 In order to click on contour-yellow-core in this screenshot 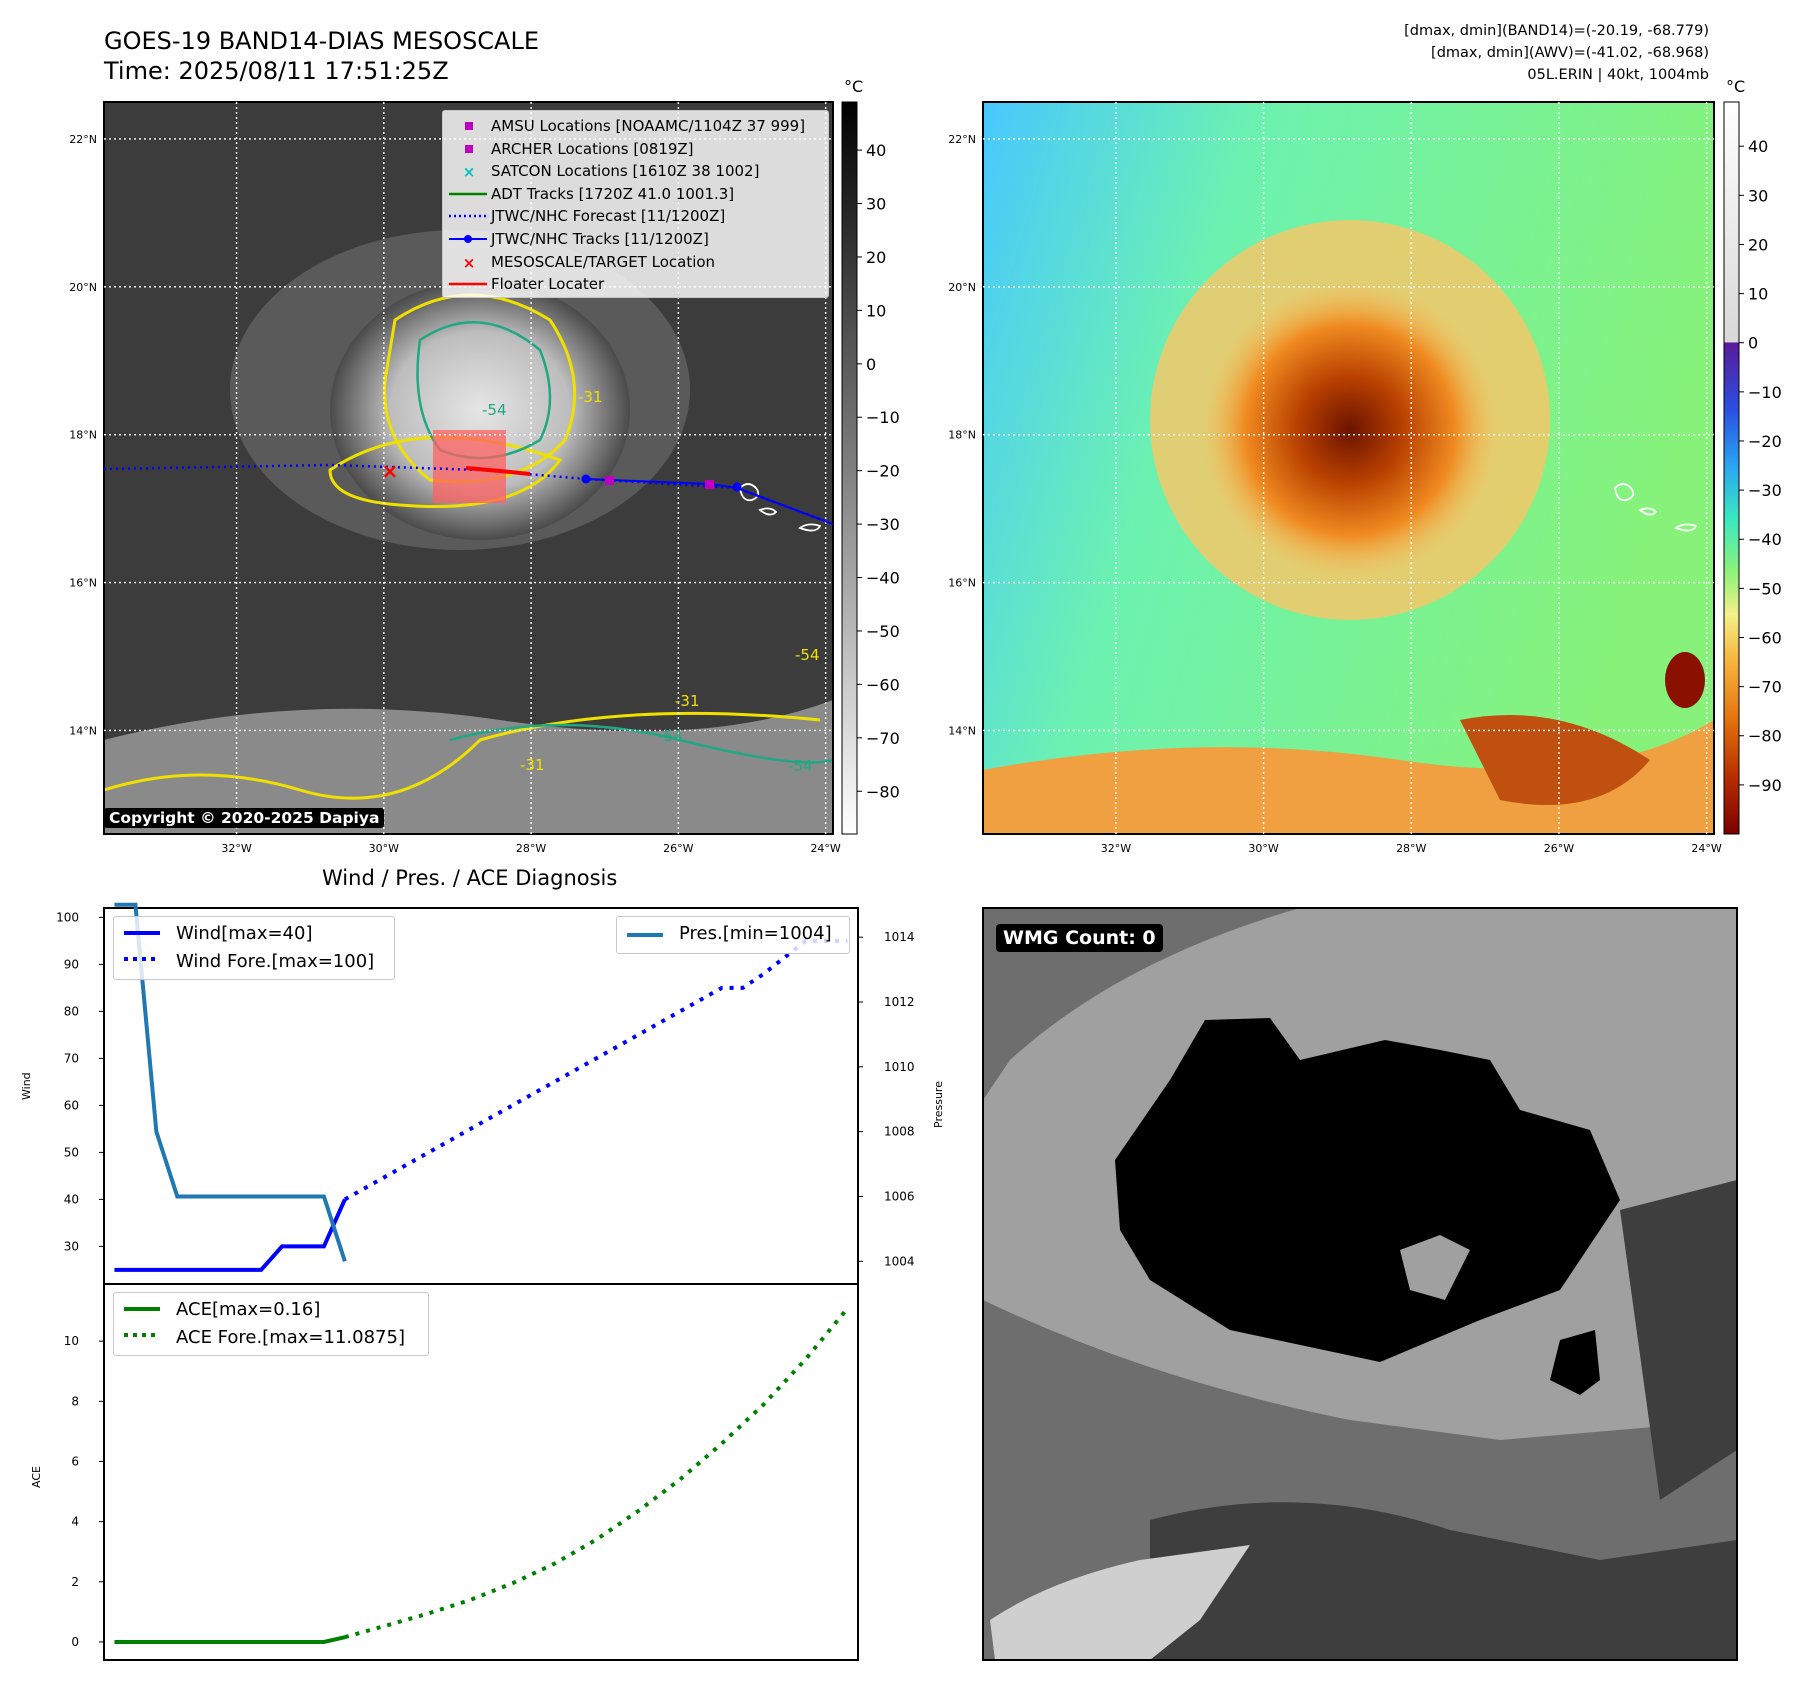, I will do `click(445, 472)`.